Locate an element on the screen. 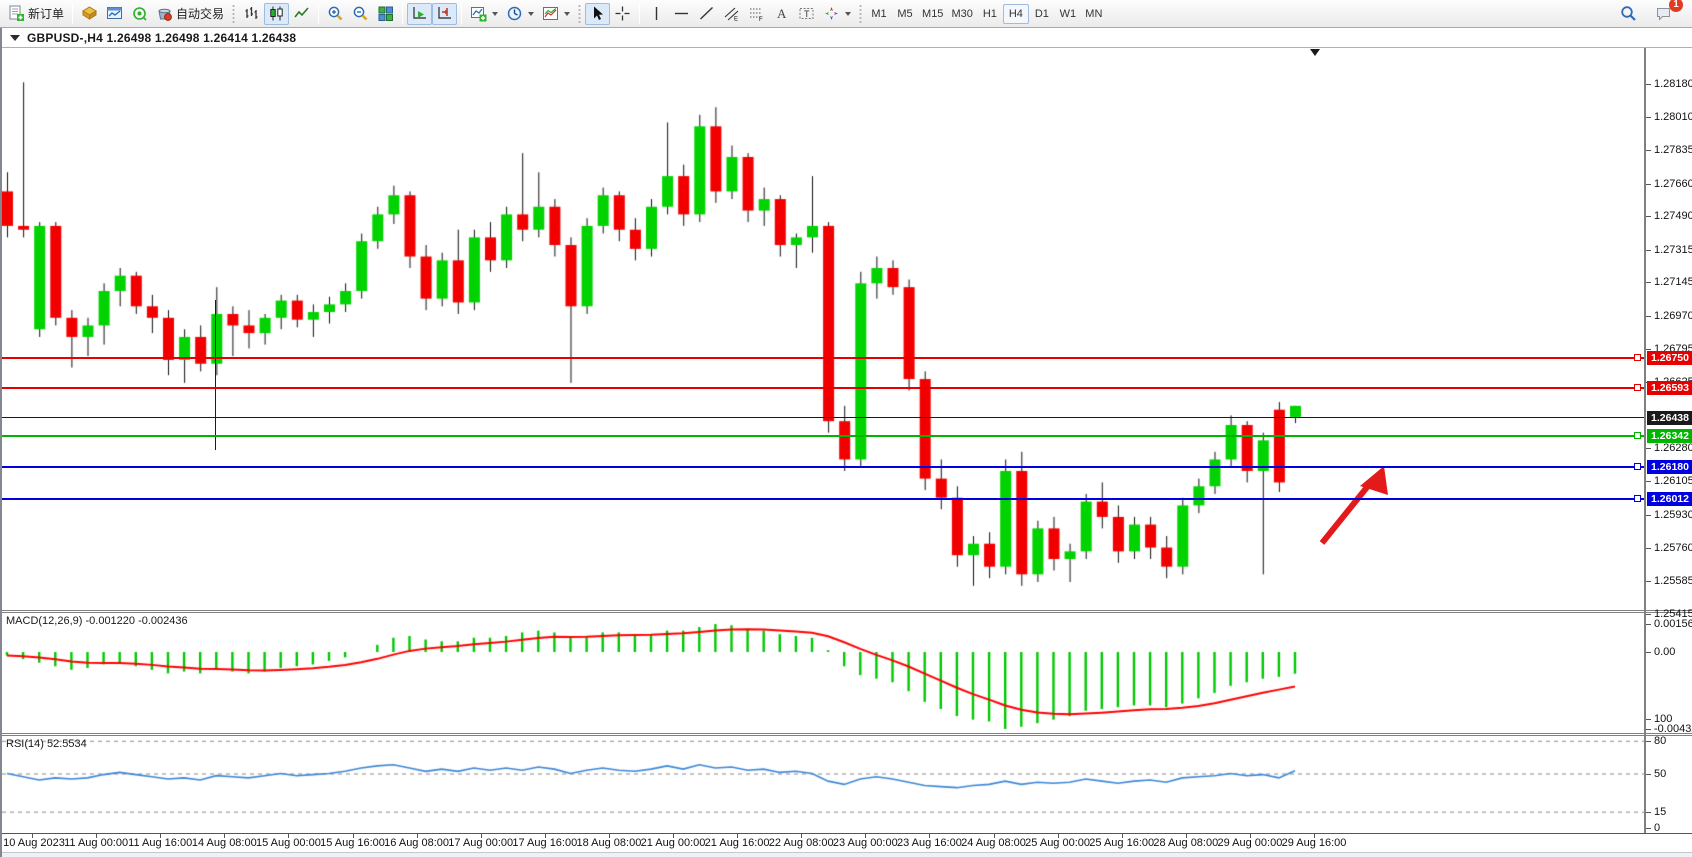  tile-windows-button is located at coordinates (385, 14).